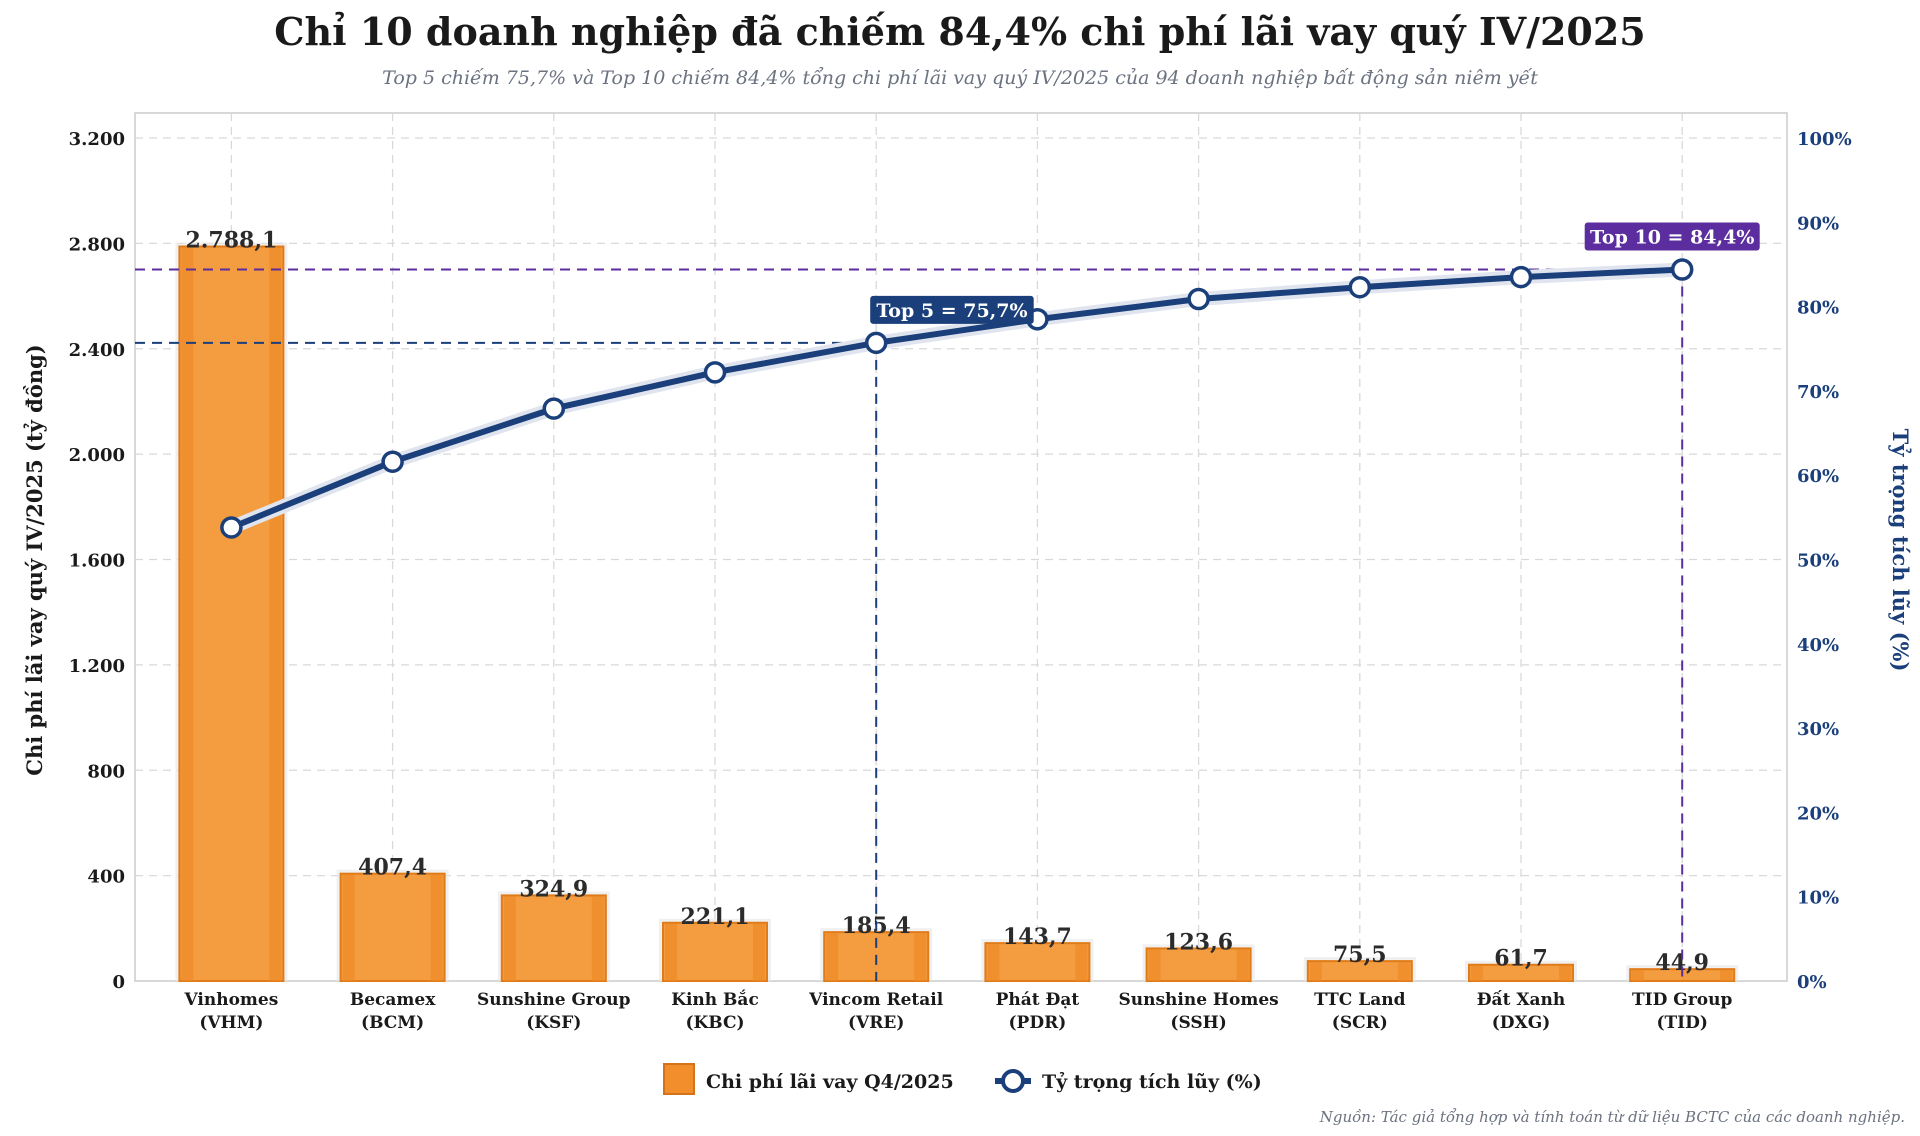  I want to click on x-tick-code: (DXG), so click(1521, 1023).